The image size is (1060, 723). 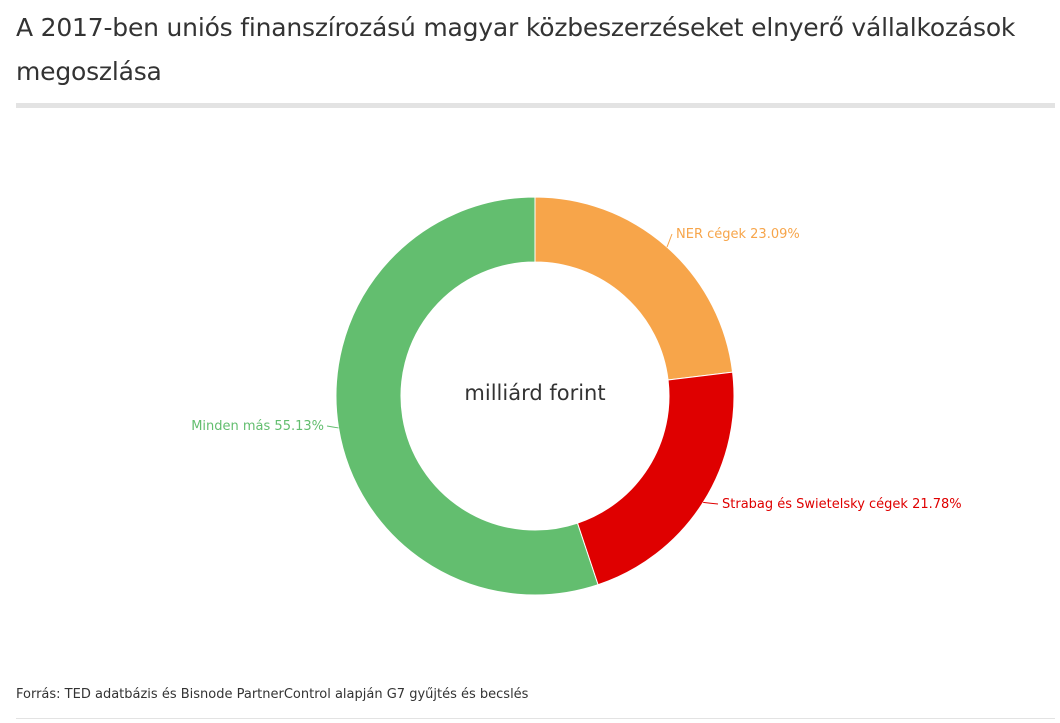 I want to click on footer-divider, so click(x=535, y=718).